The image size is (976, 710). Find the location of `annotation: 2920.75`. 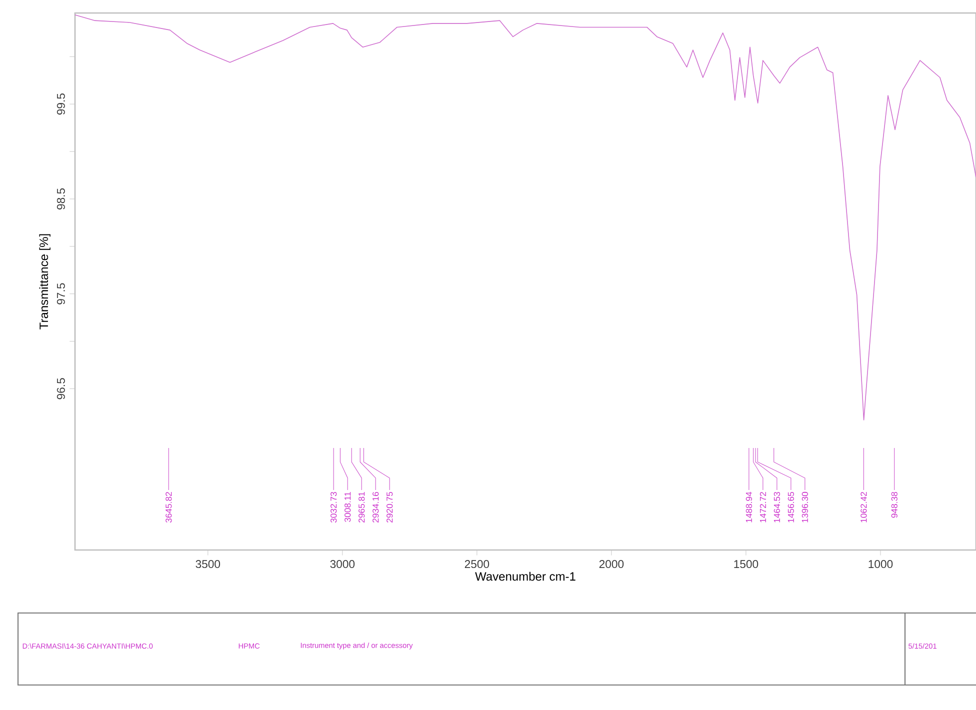

annotation: 2920.75 is located at coordinates (389, 507).